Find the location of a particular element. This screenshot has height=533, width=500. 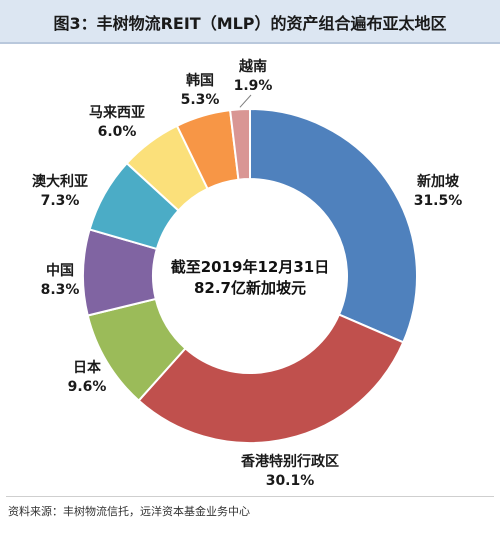

slice-7-越南 is located at coordinates (239, 144).